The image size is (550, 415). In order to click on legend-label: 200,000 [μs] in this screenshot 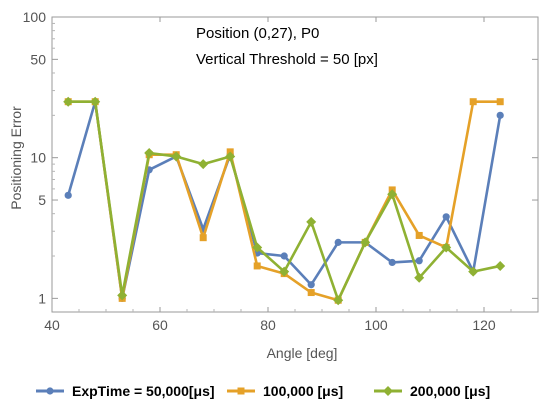, I will do `click(450, 391)`.